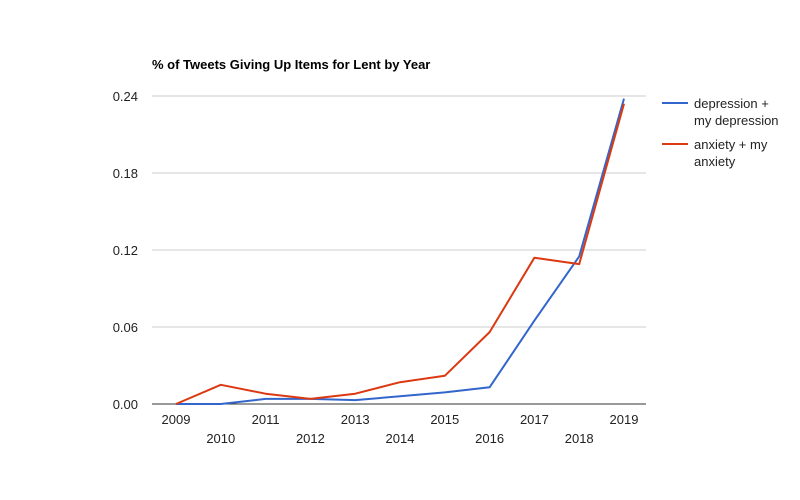  Describe the element at coordinates (624, 419) in the screenshot. I see `x-tick-label: 2019` at that location.